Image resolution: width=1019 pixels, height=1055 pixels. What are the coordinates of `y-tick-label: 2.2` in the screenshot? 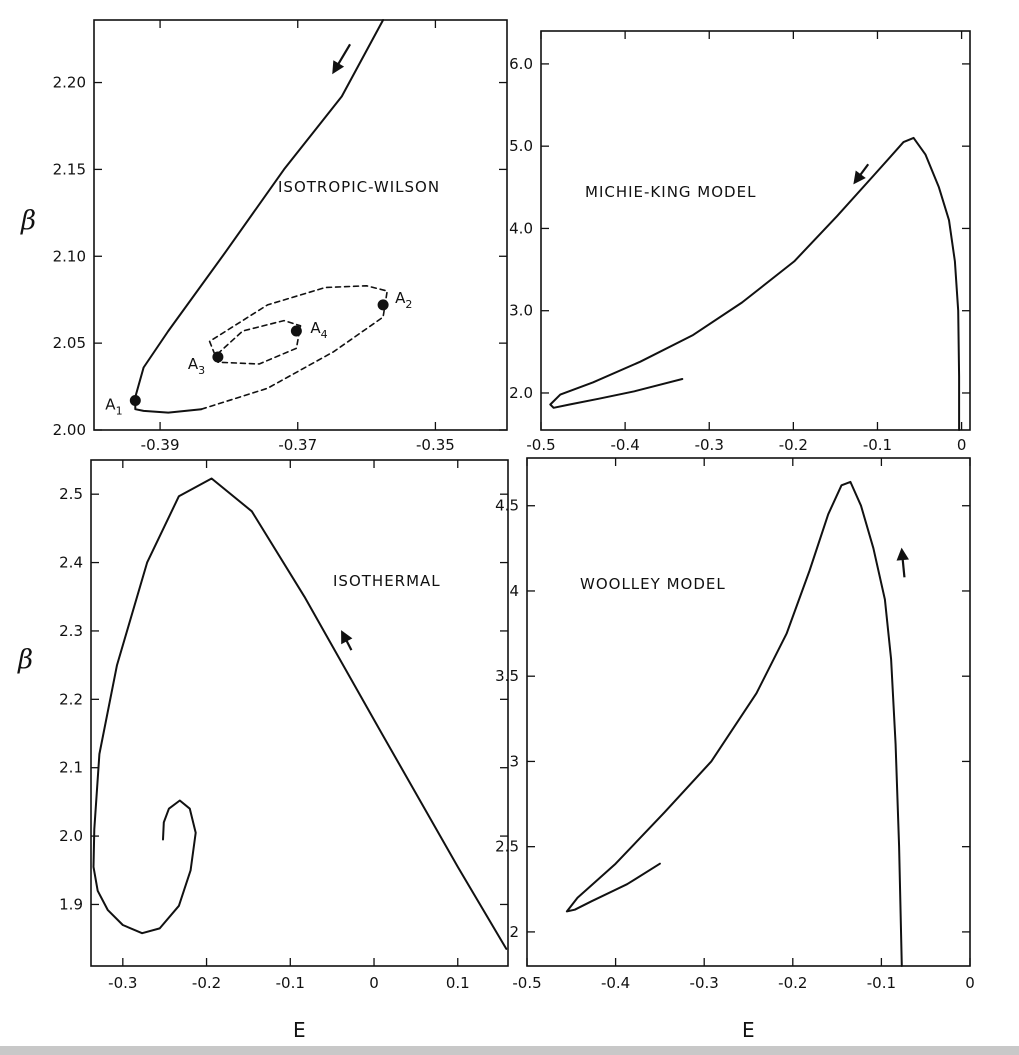 It's located at (71, 699).